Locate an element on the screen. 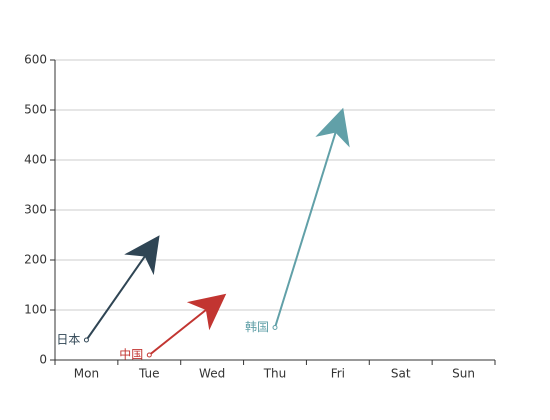 The image size is (550, 420). y-tick-label: 300 is located at coordinates (35, 210).